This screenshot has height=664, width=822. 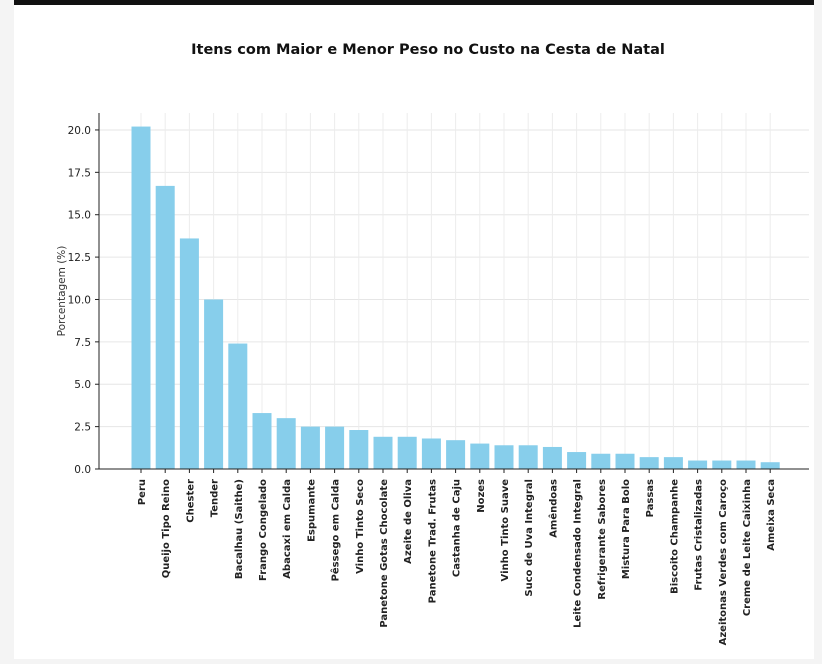 I want to click on x-tick-label: Vinho Tinto Seco, so click(x=360, y=526).